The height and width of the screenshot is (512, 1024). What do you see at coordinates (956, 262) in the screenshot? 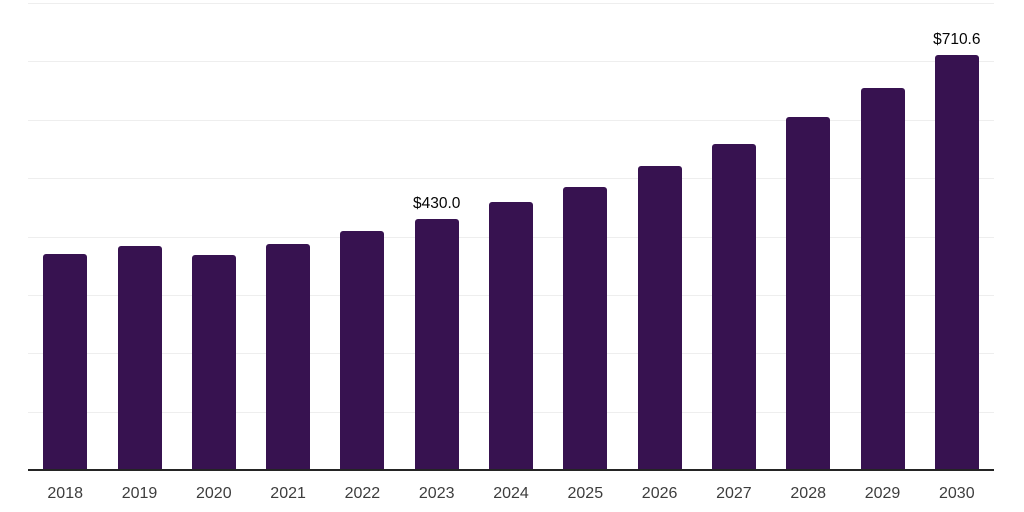
I see `bar-2030` at bounding box center [956, 262].